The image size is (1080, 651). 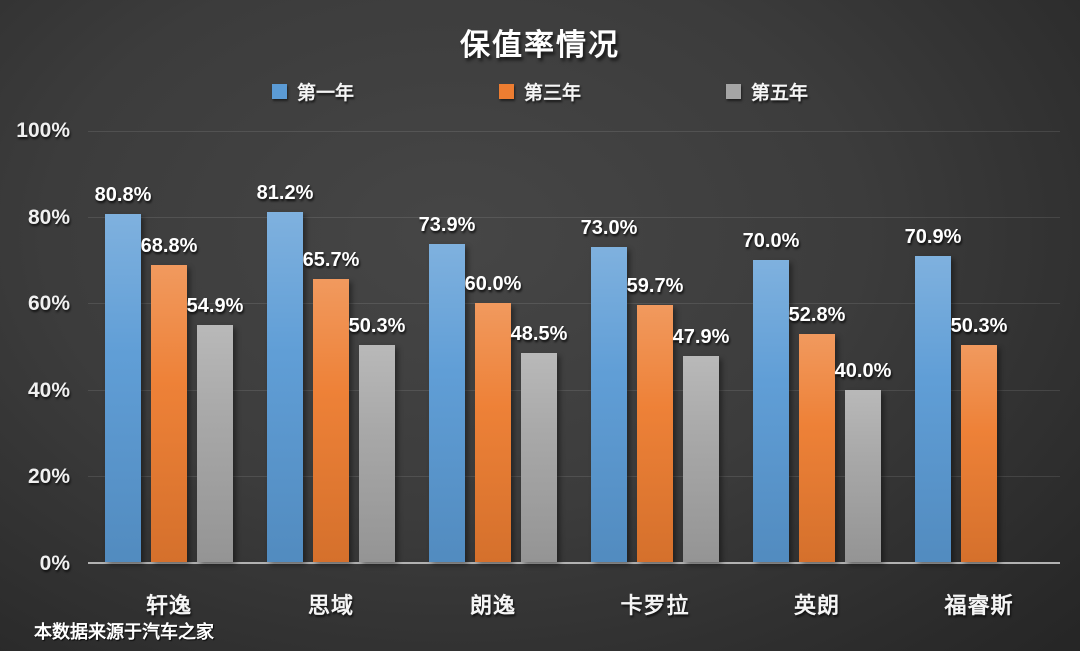 What do you see at coordinates (169, 246) in the screenshot?
I see `bar-value-label: 68.8%` at bounding box center [169, 246].